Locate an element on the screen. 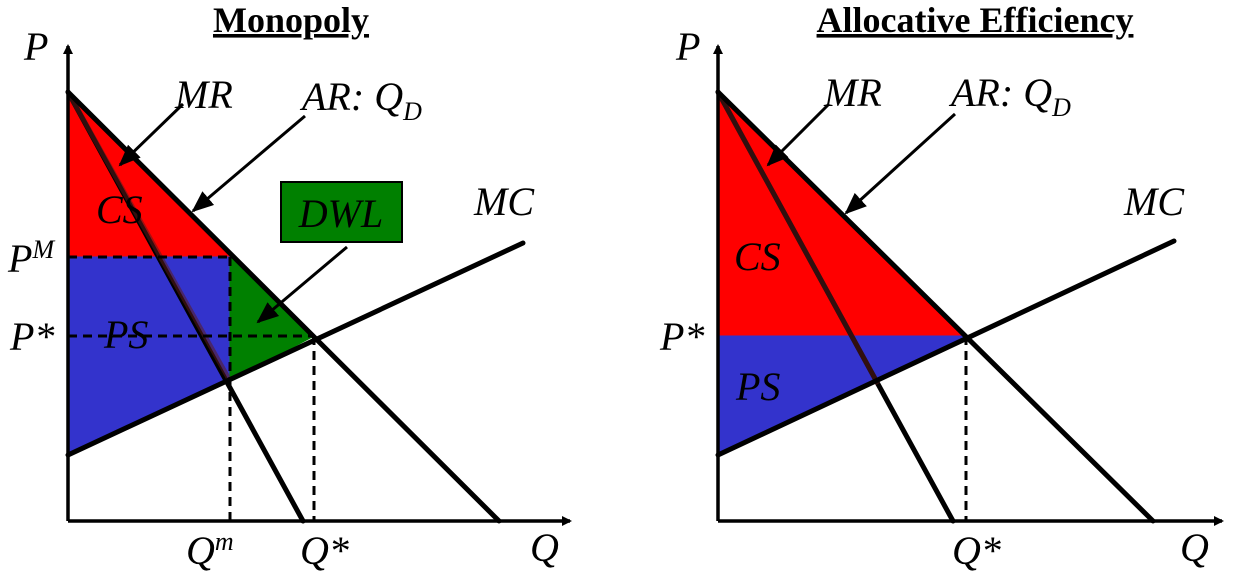 This screenshot has width=1241, height=583. allocative-efficiency-title: Allocative Efficiency is located at coordinates (975, 20).